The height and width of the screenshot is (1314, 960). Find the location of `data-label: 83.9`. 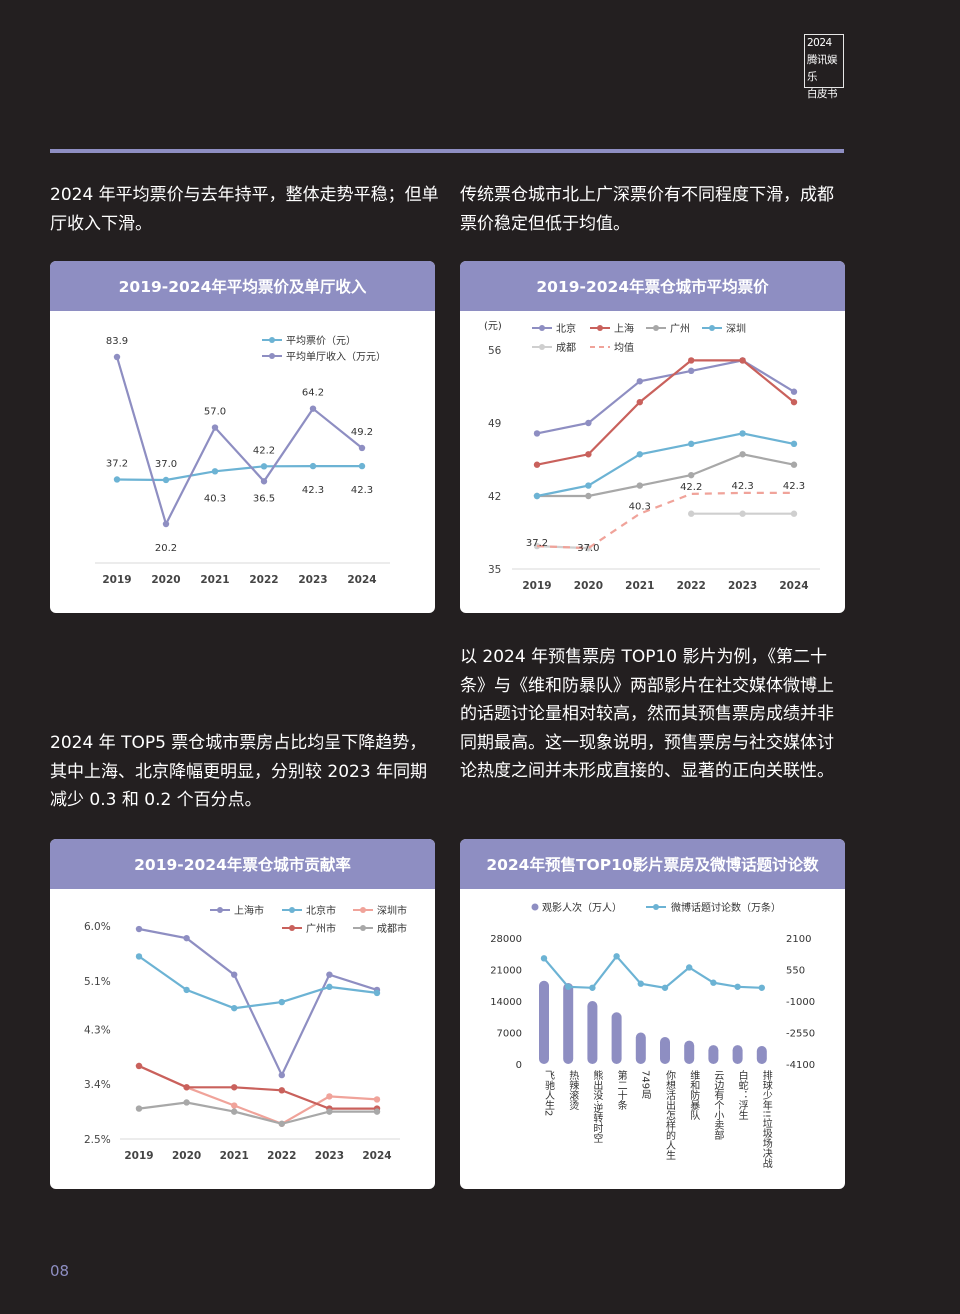

data-label: 83.9 is located at coordinates (117, 341).